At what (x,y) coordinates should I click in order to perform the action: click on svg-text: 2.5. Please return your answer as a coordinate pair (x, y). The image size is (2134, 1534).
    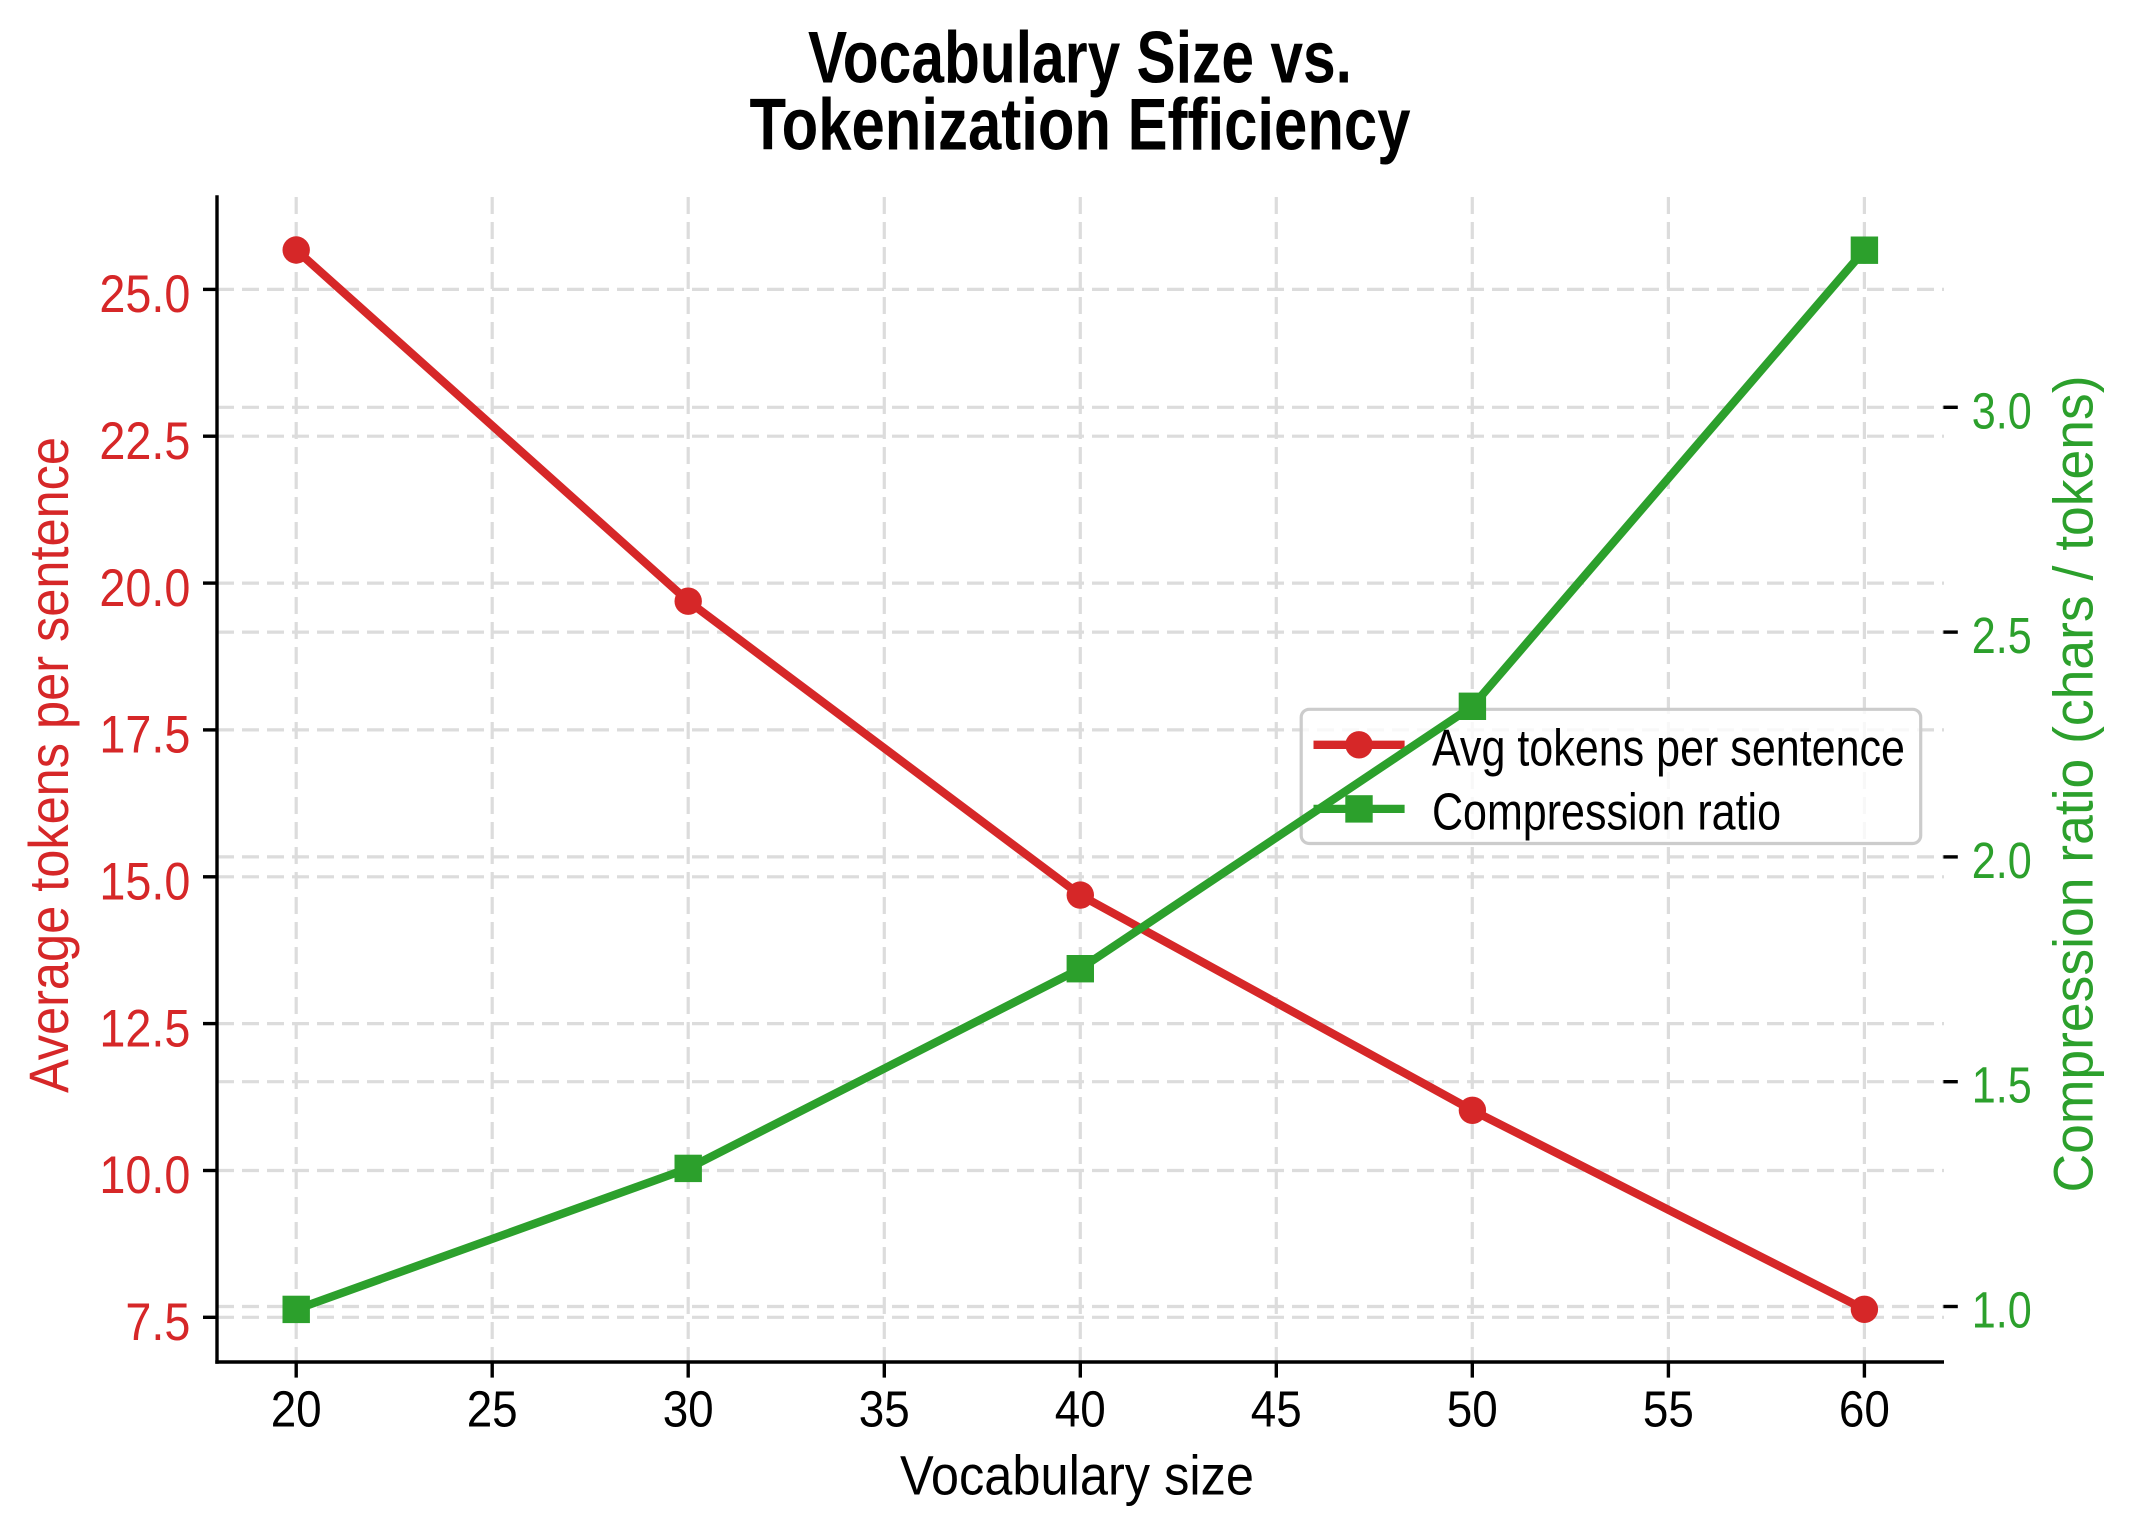
    Looking at the image, I should click on (2002, 635).